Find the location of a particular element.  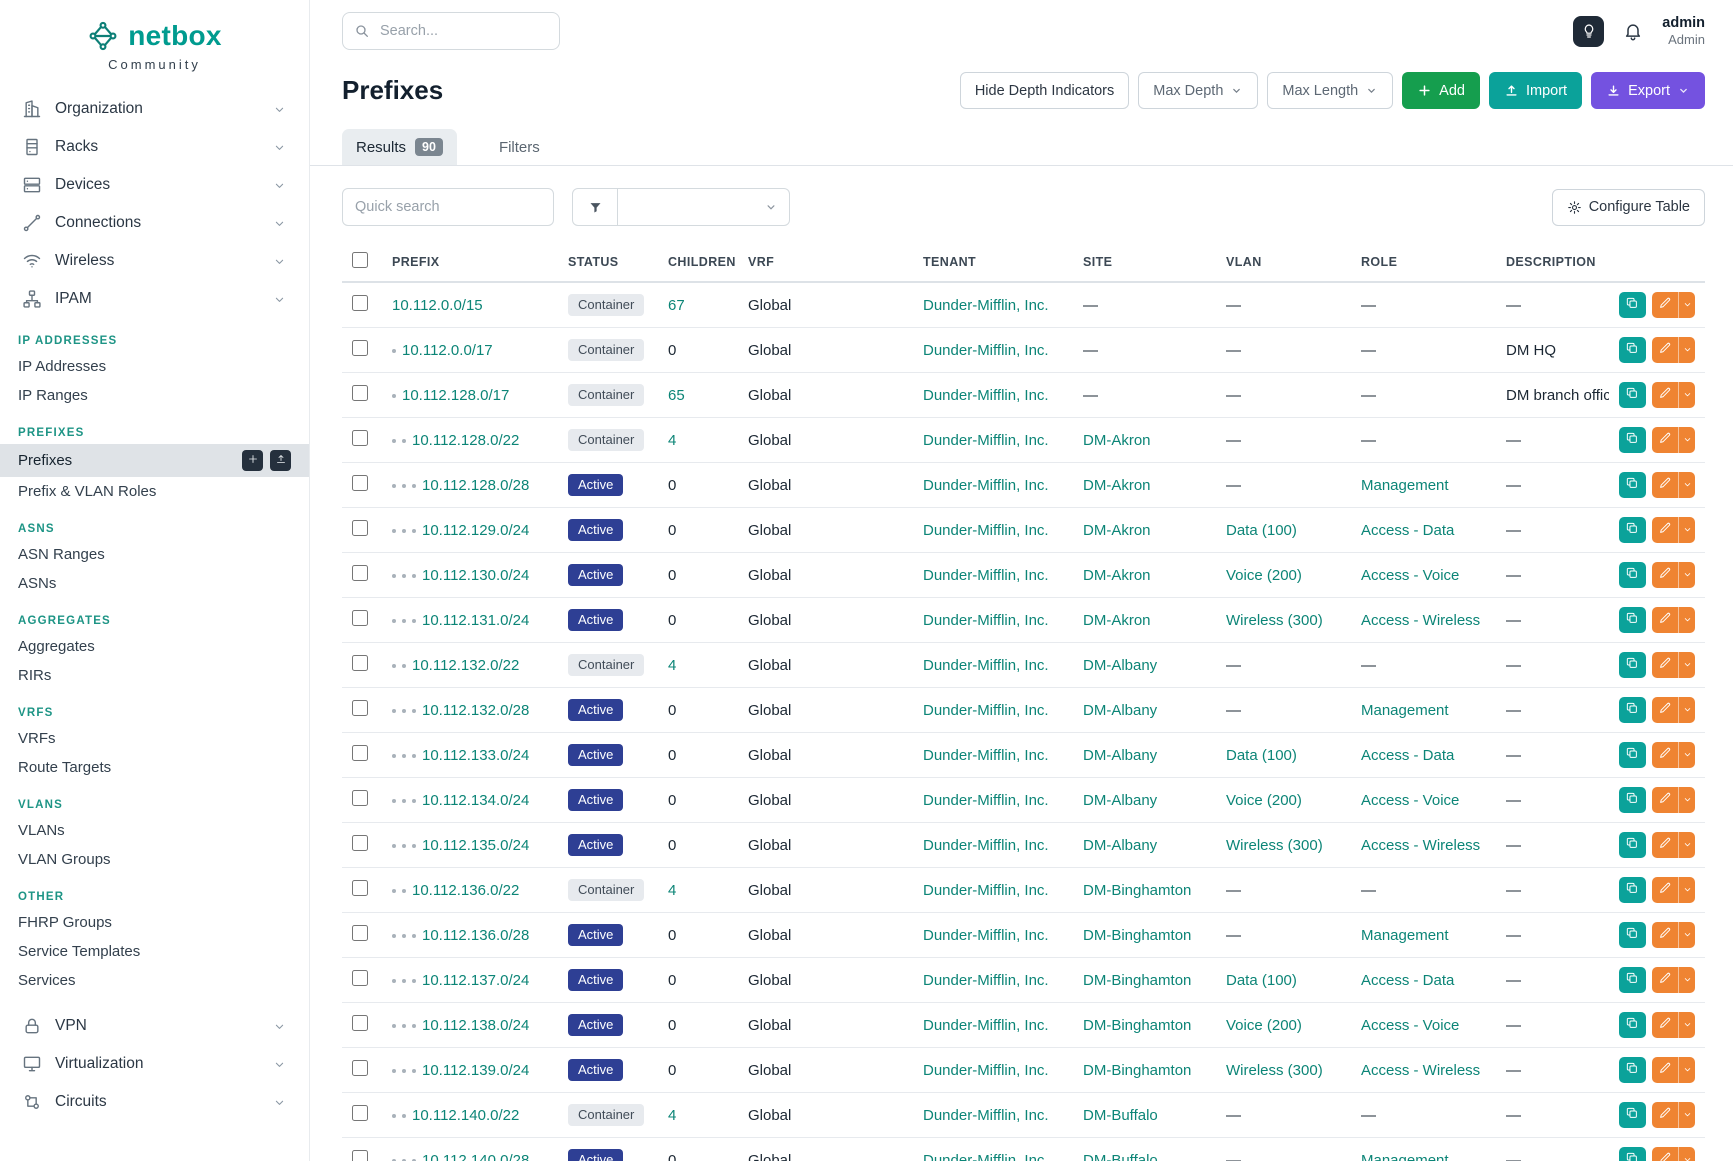

role-link: Access - Data is located at coordinates (1408, 530).